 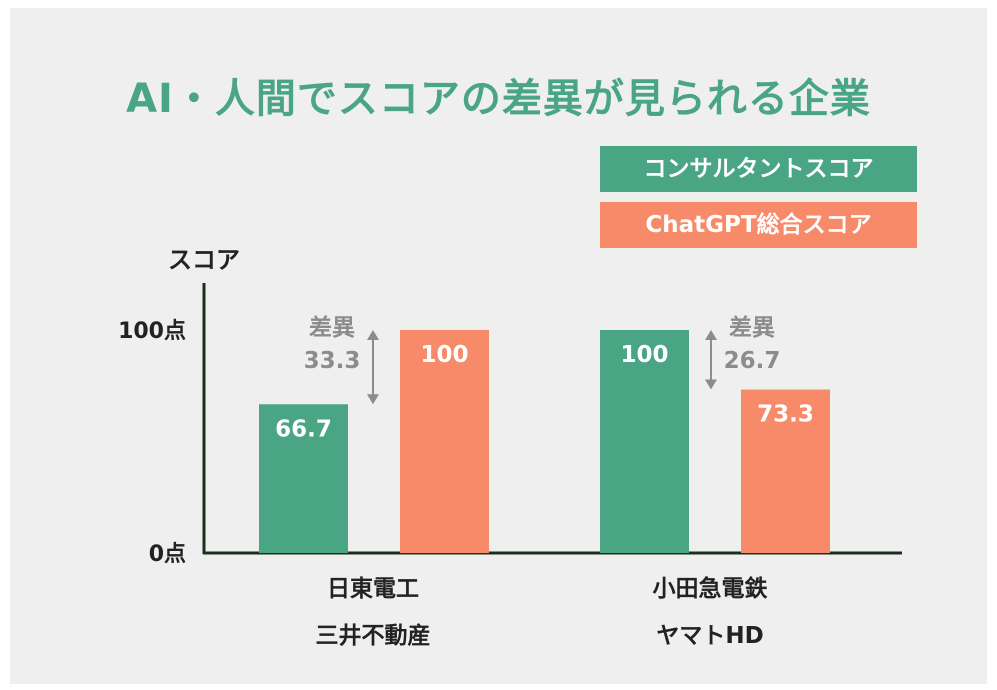 I want to click on bar-value-label-s1-c1: 73.3, so click(x=785, y=415).